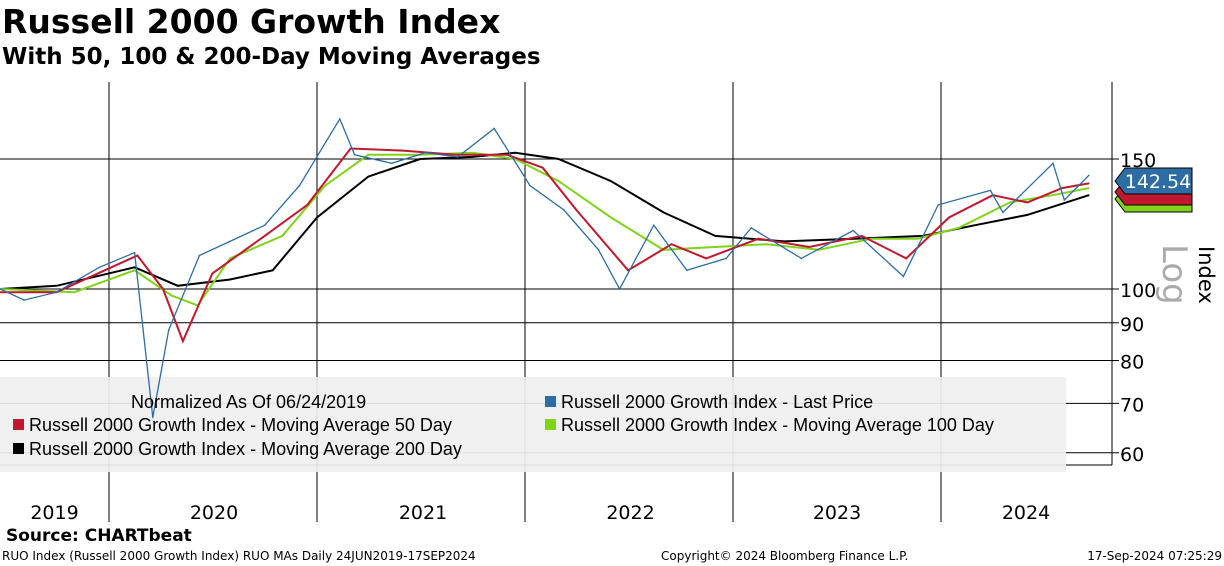  Describe the element at coordinates (837, 513) in the screenshot. I see `x-tick-label: 2023` at that location.